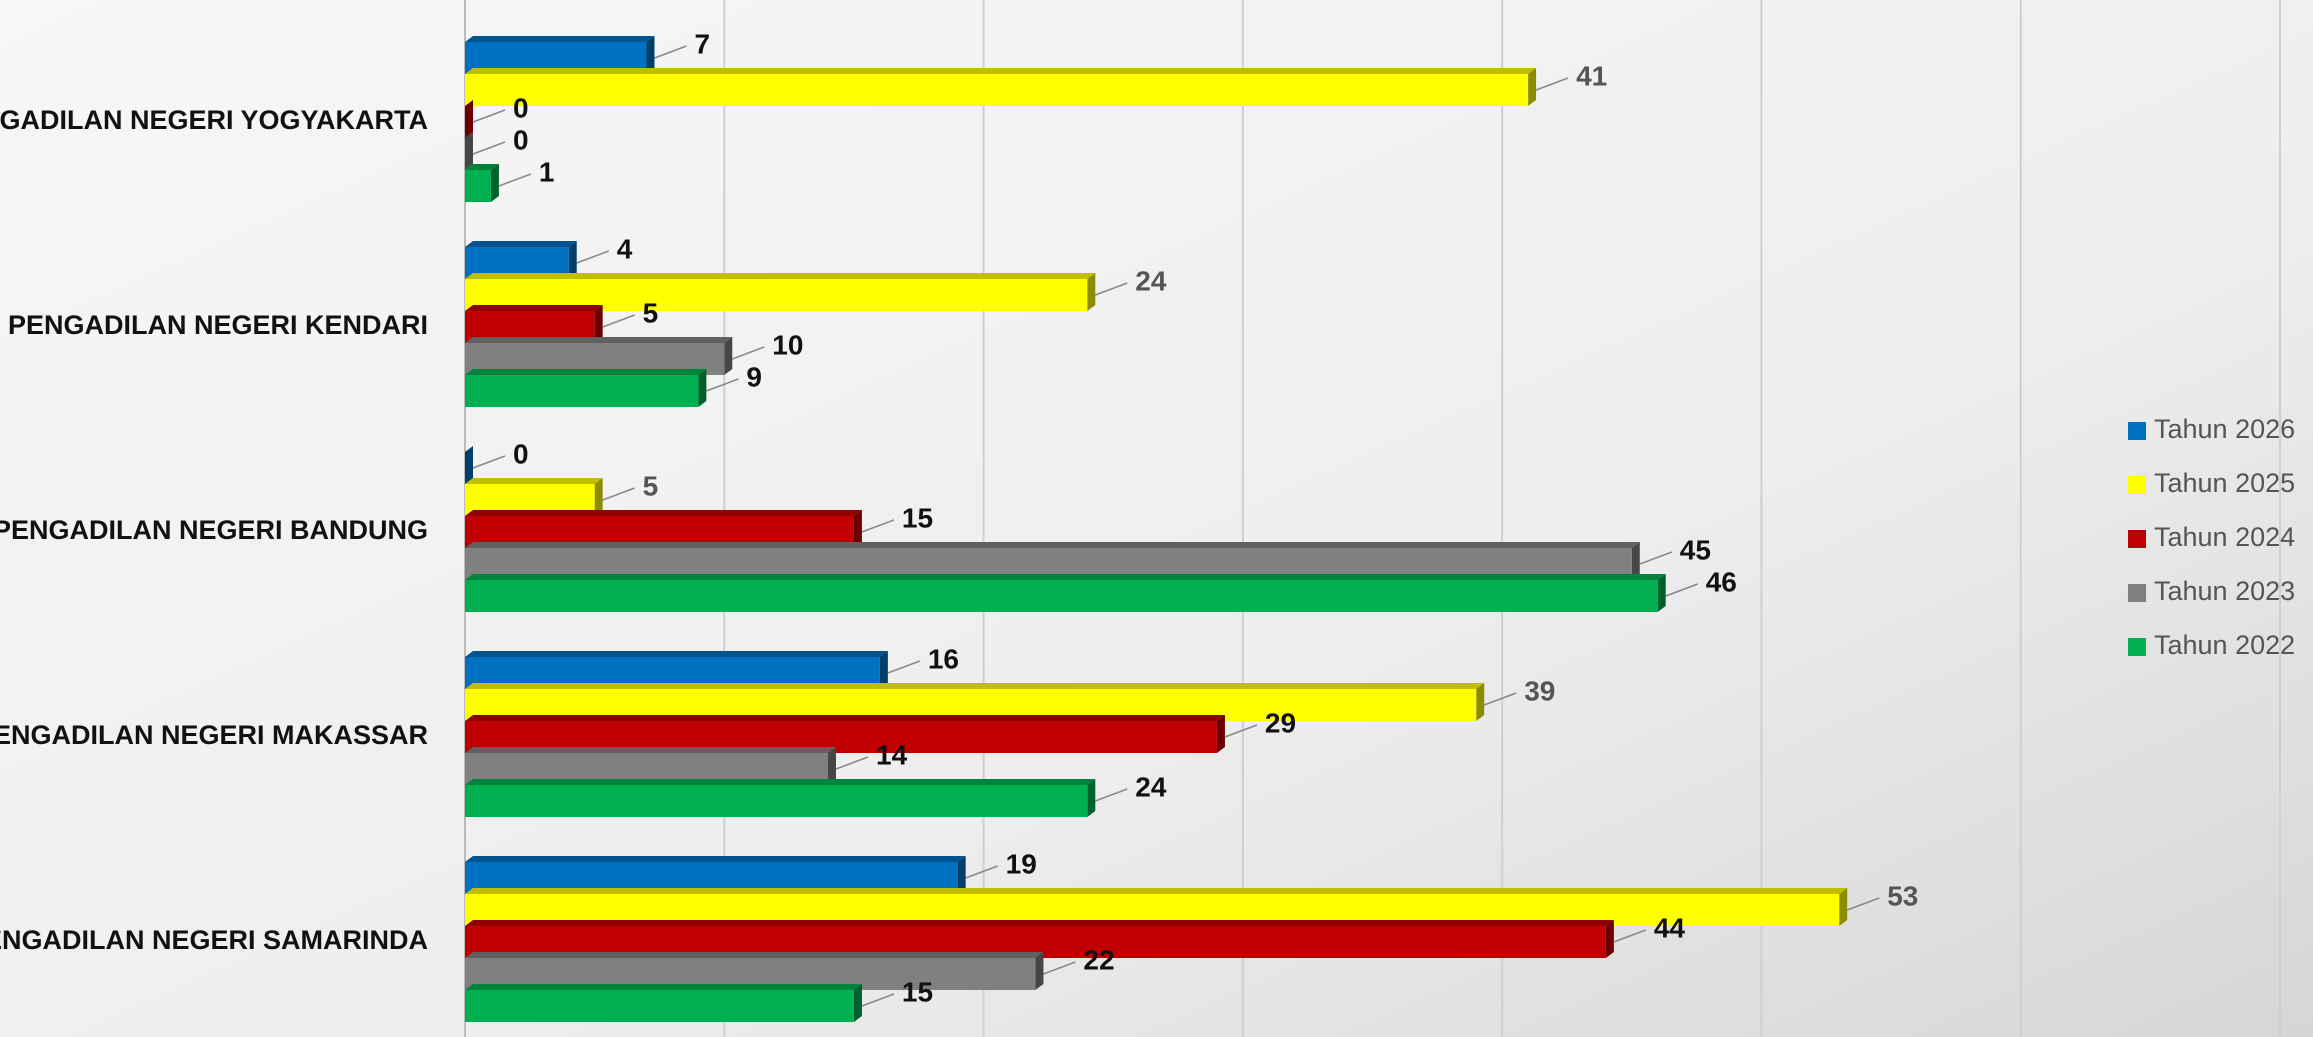 This screenshot has height=1037, width=2313. Describe the element at coordinates (1670, 927) in the screenshot. I see `value-label: 44` at that location.